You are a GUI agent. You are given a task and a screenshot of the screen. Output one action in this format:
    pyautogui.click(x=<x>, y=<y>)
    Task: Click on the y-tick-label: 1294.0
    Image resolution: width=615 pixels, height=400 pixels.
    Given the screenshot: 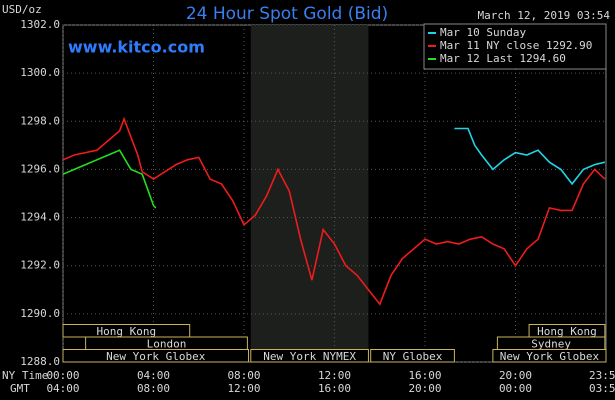 What is the action you would take?
    pyautogui.click(x=40, y=217)
    